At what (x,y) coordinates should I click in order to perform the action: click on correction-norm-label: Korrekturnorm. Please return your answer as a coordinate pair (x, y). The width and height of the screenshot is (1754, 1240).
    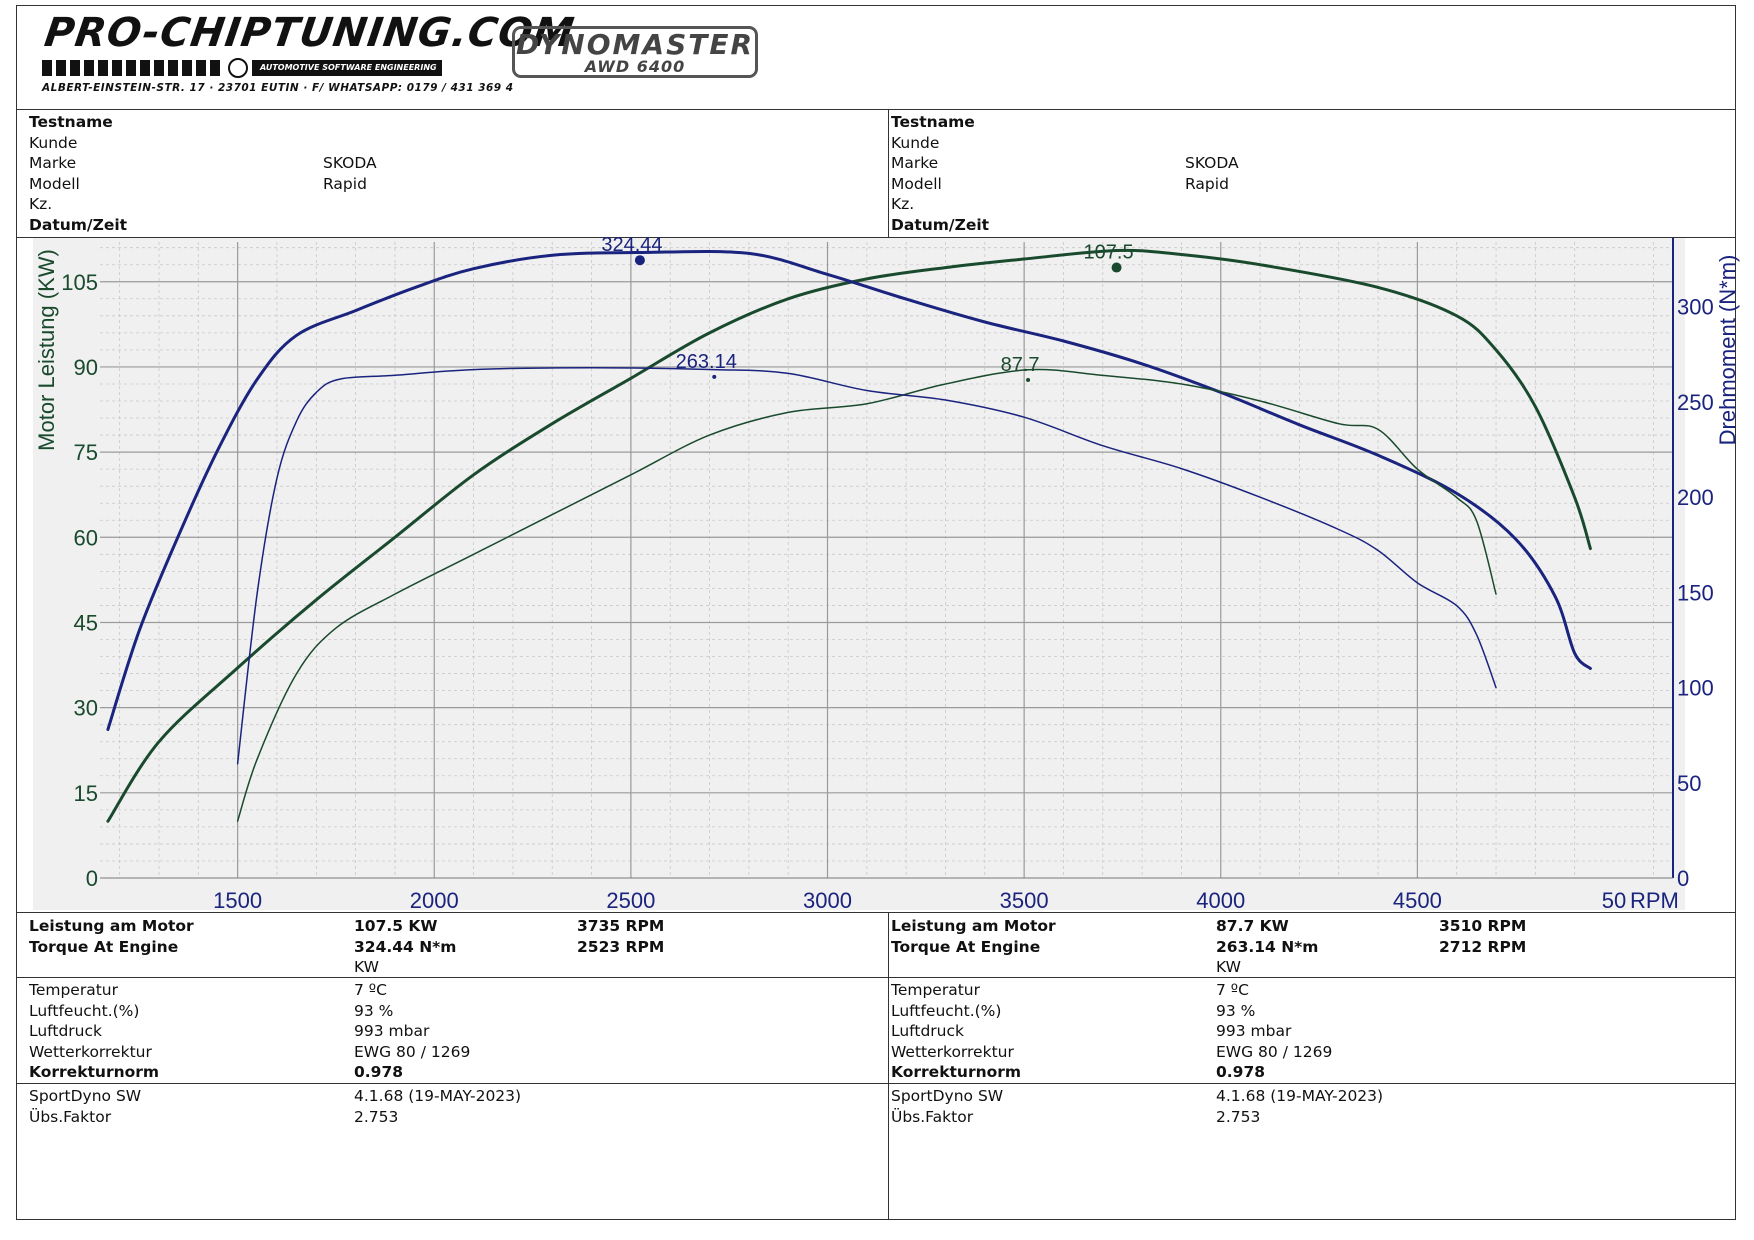
    Looking at the image, I should click on (94, 1072).